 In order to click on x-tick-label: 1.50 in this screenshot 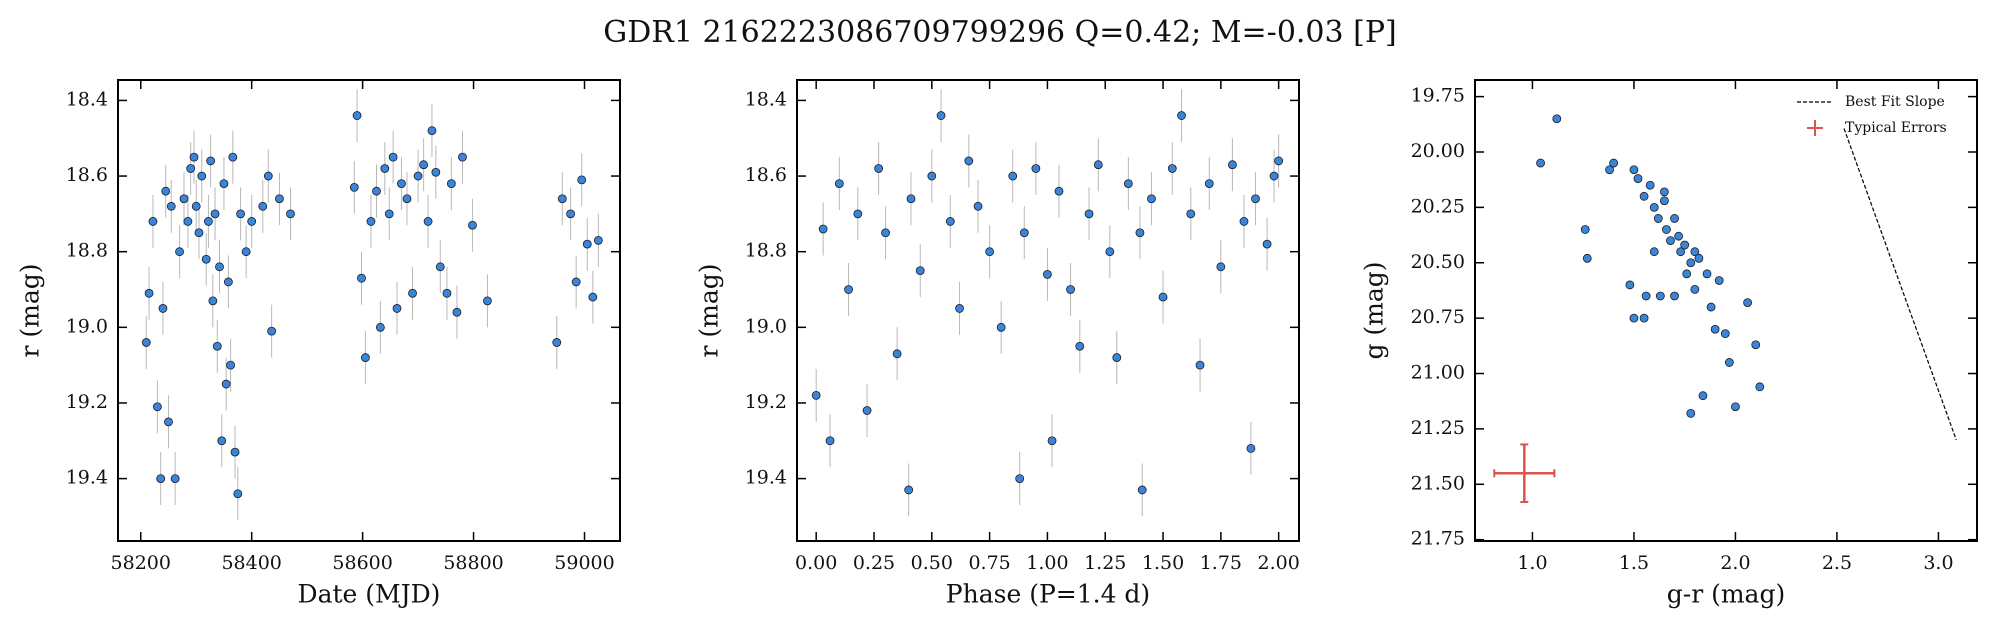, I will do `click(1163, 563)`.